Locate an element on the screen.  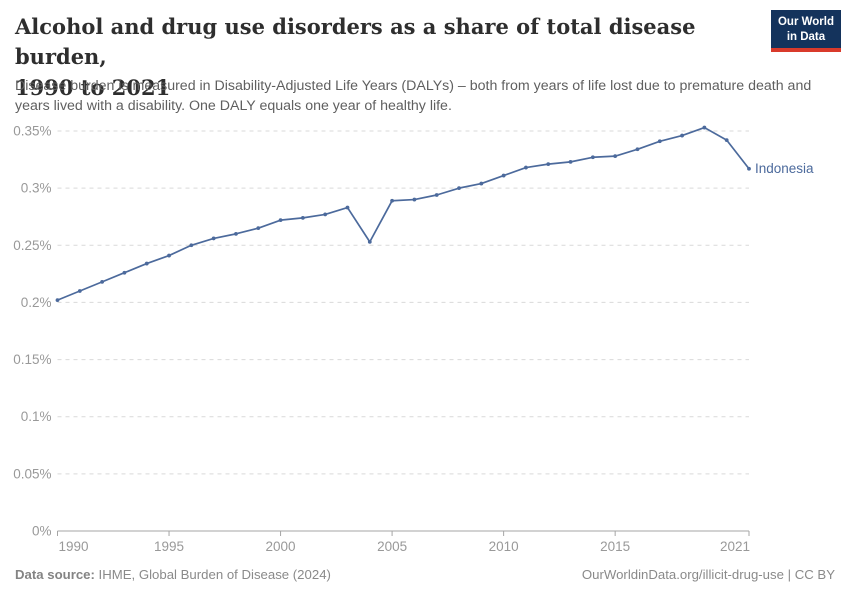
data-source-text: IHME, Global Burden of Disease (2024) is located at coordinates (212, 574).